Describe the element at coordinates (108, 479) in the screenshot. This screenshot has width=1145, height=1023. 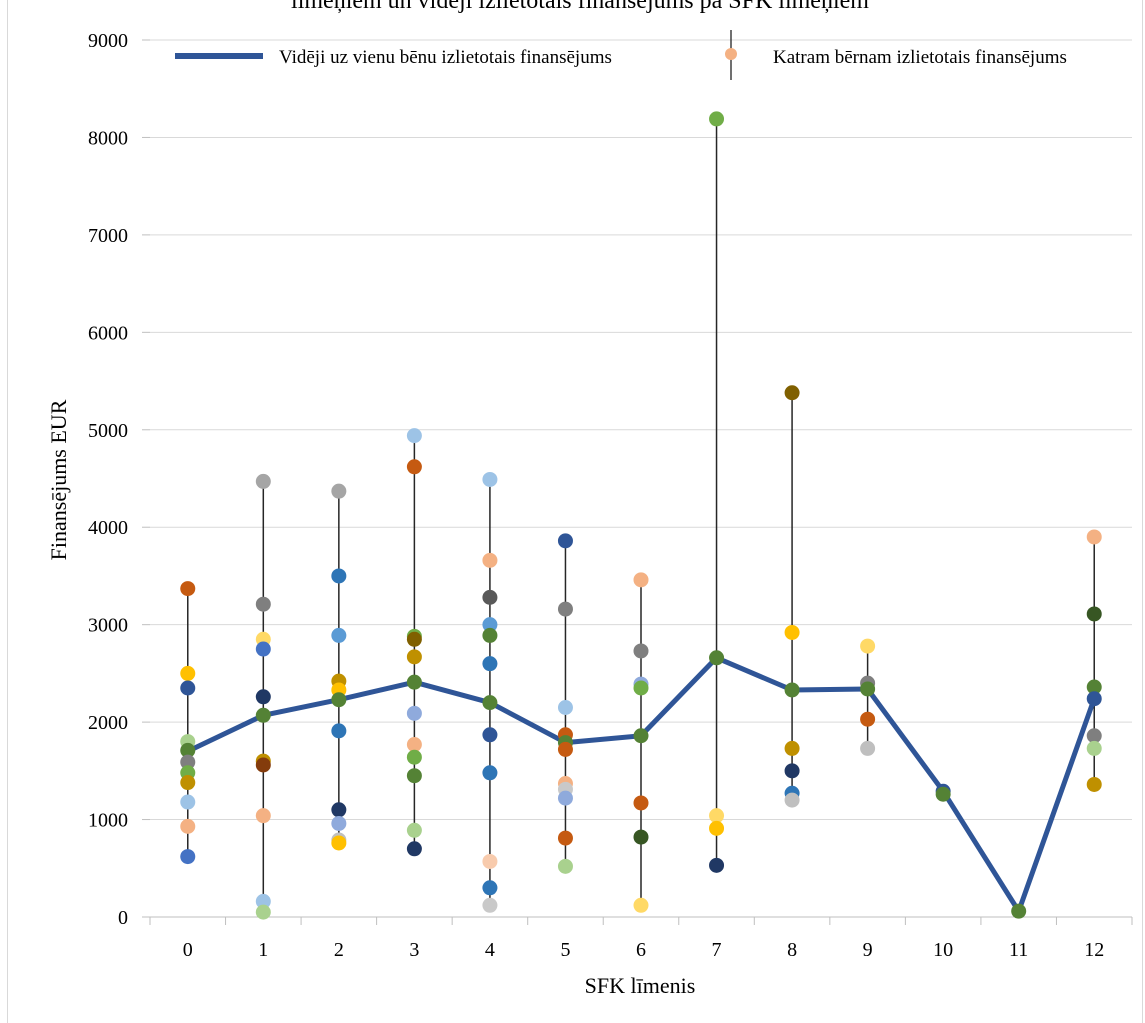
I see `y-axis-ticks: 0 1000 2000 3000 4000 5000 6000 7000 8000 9000` at that location.